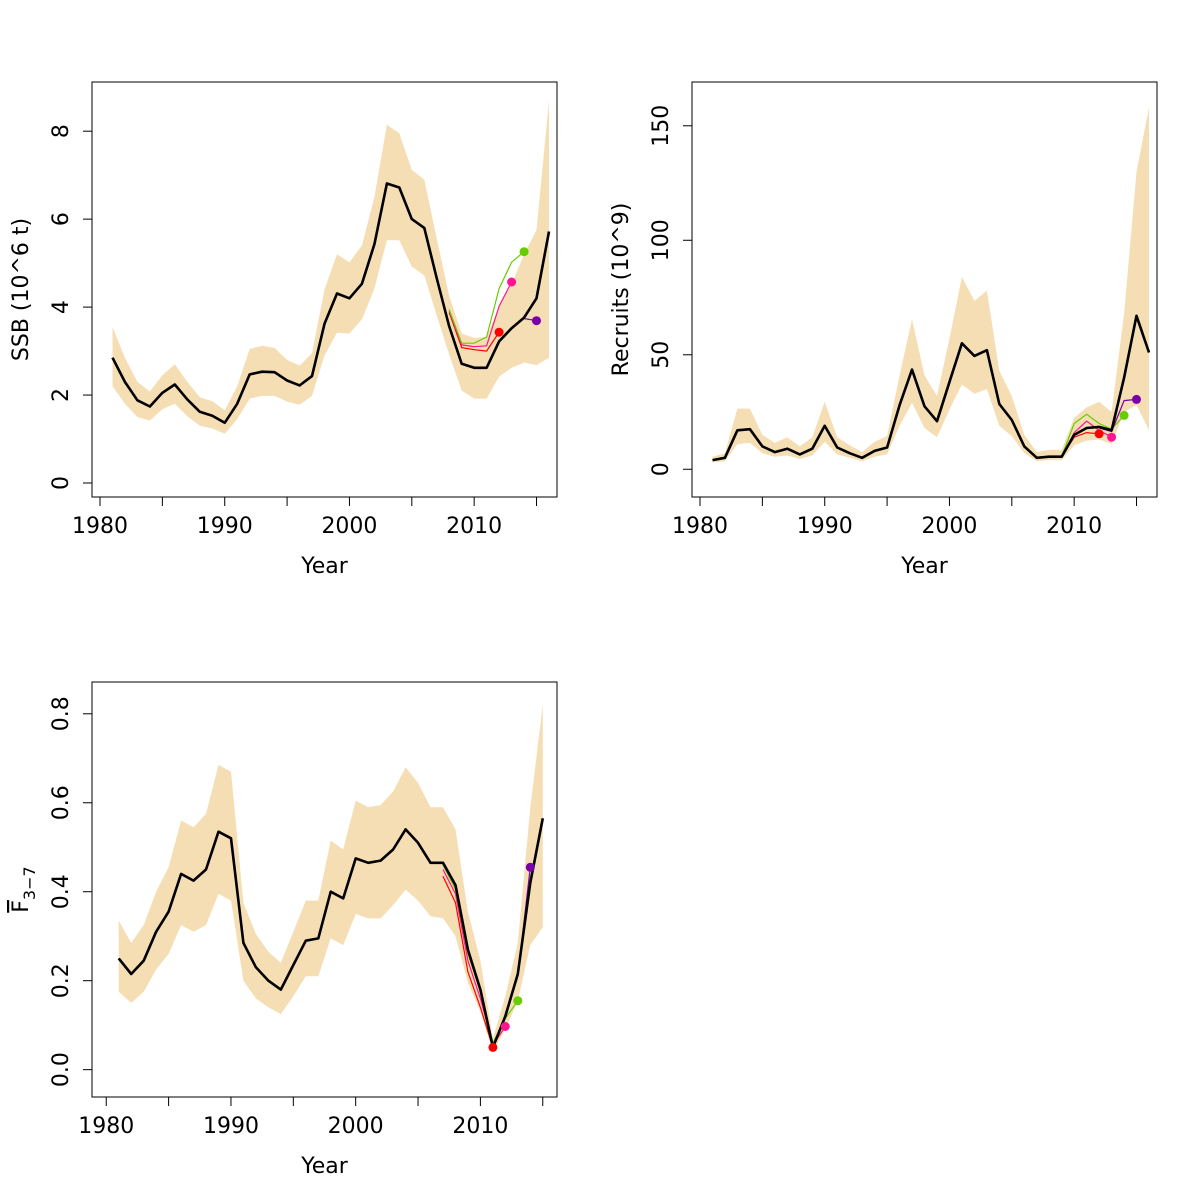  I want to click on y-axis-title: F3−7, so click(24, 889).